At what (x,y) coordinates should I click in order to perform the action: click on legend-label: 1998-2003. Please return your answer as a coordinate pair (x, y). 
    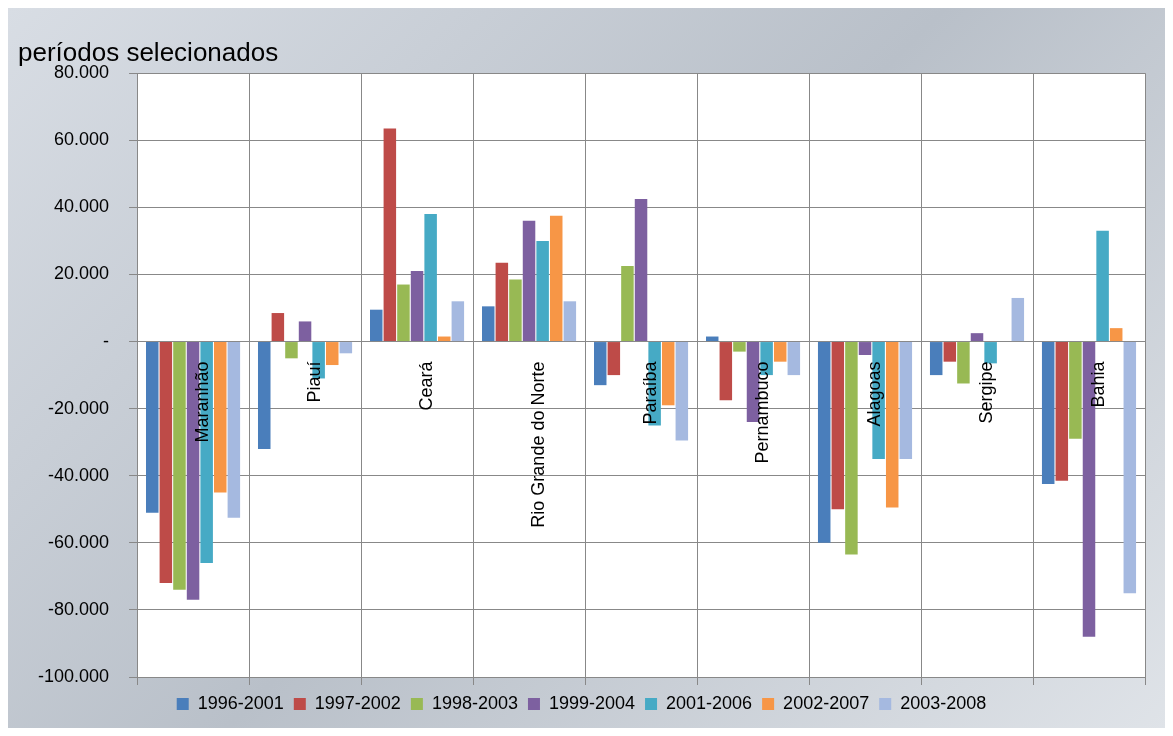
    Looking at the image, I should click on (474, 702).